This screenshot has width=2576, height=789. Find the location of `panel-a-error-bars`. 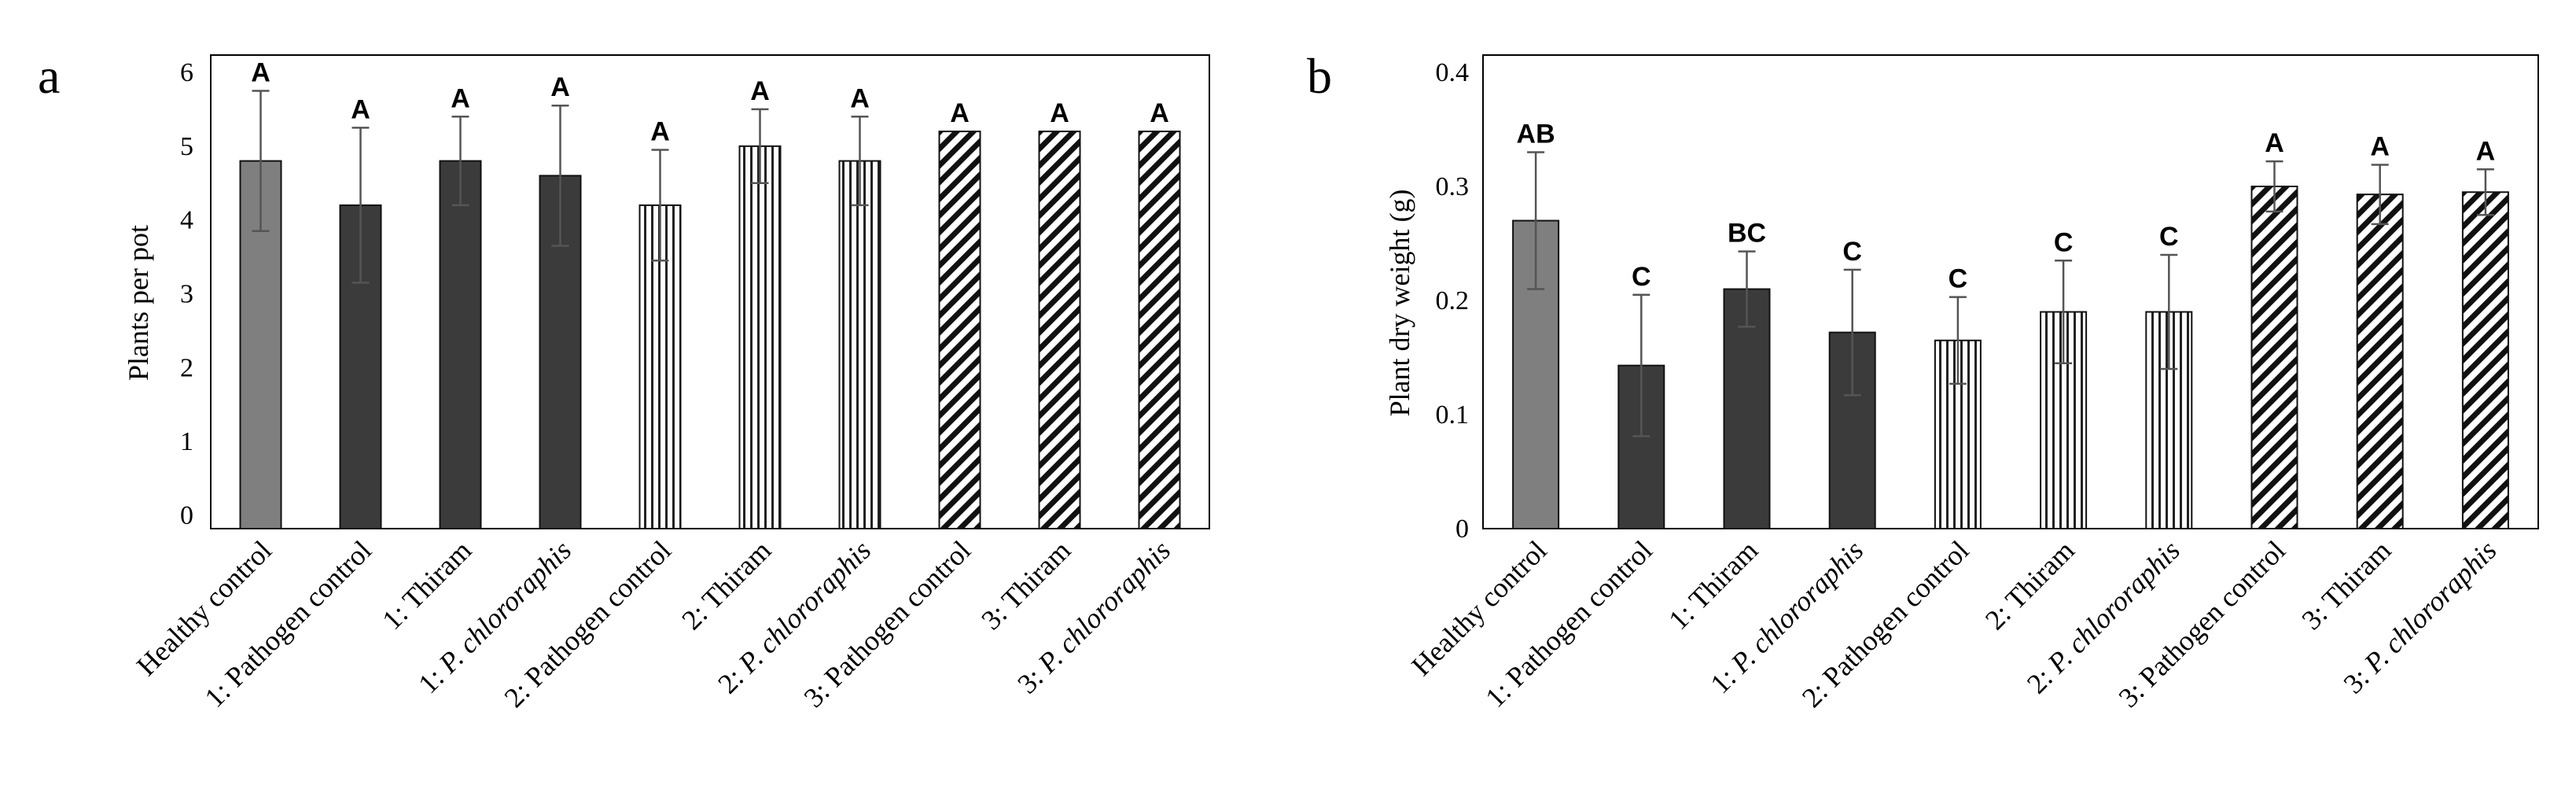

panel-a-error-bars is located at coordinates (561, 187).